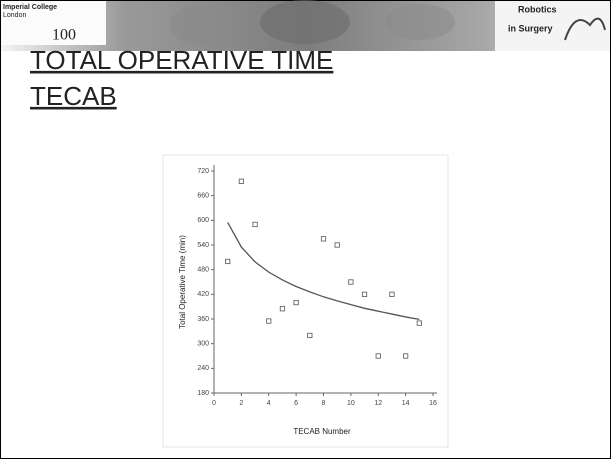 The image size is (611, 459). I want to click on y-tick-label: 420, so click(203, 294).